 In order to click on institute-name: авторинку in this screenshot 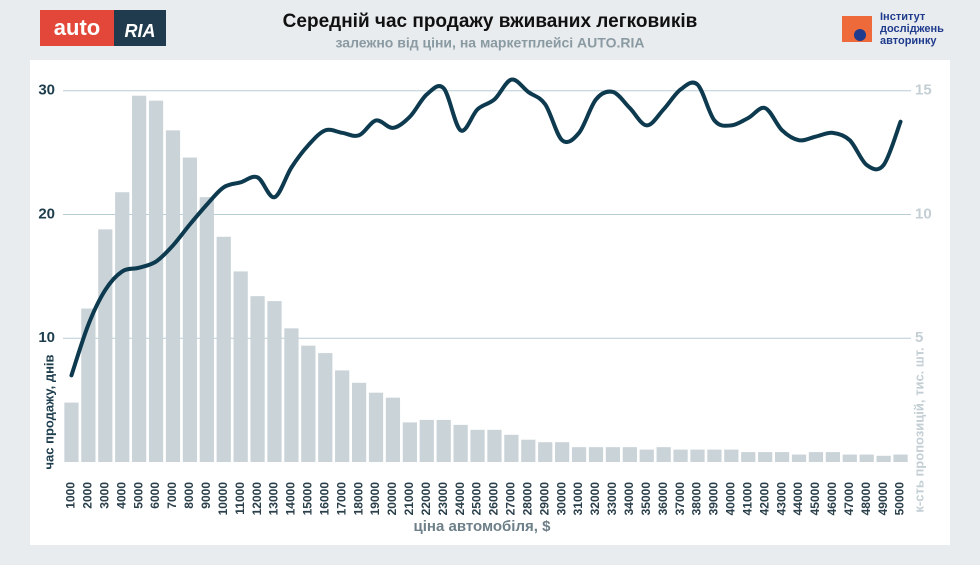, I will do `click(908, 41)`.